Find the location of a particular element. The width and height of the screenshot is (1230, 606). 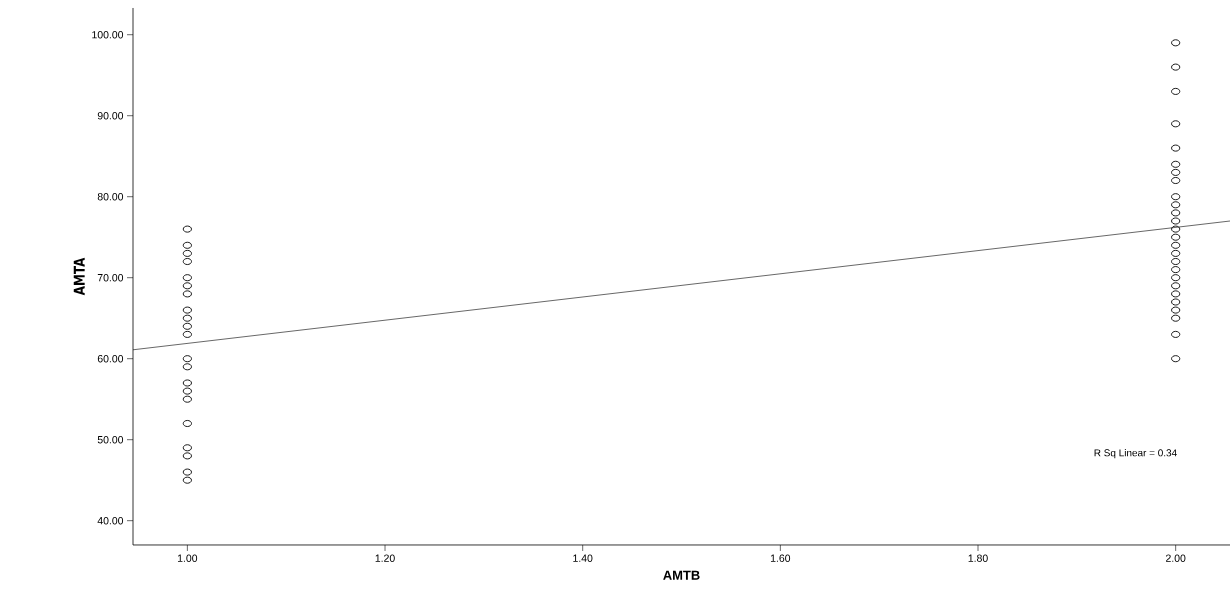

y-tick-label: 100.00 is located at coordinates (108, 35).